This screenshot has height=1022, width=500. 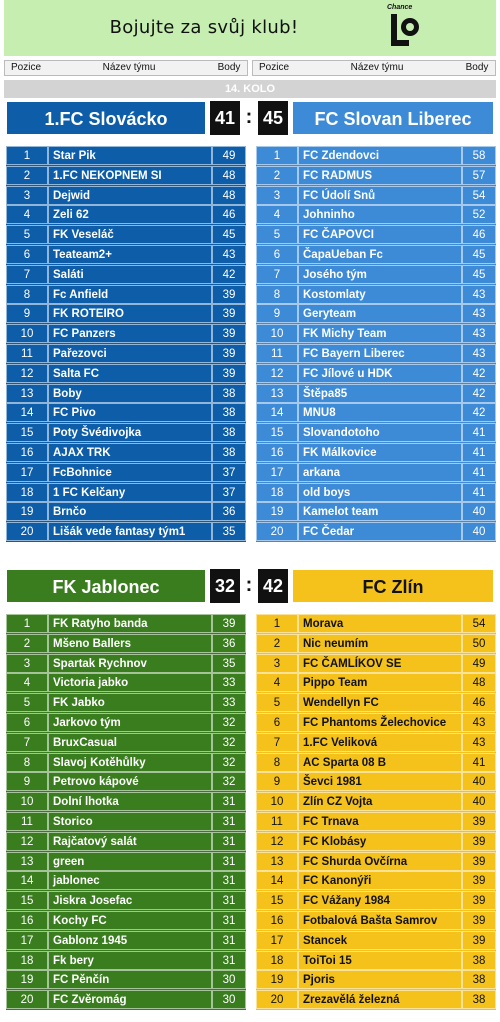 I want to click on points-cell: 33, so click(x=229, y=683).